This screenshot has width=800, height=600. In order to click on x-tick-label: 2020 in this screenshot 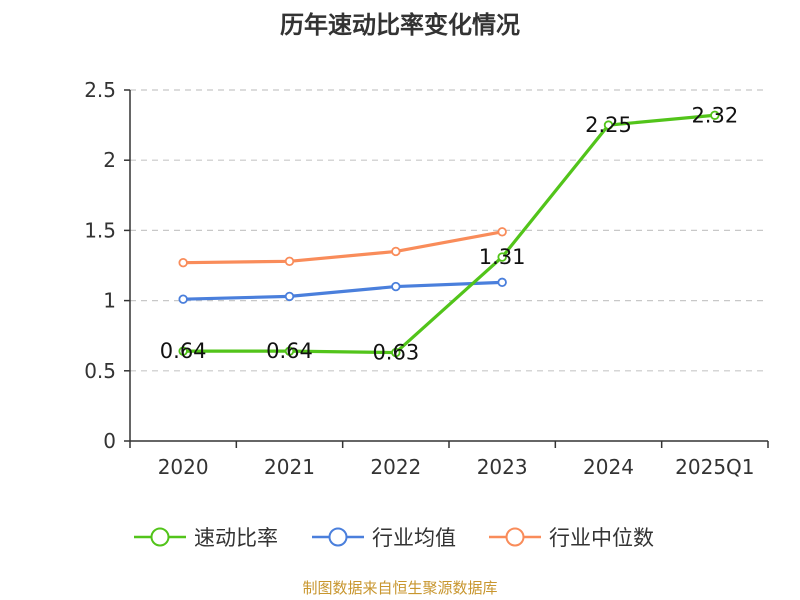, I will do `click(183, 467)`.